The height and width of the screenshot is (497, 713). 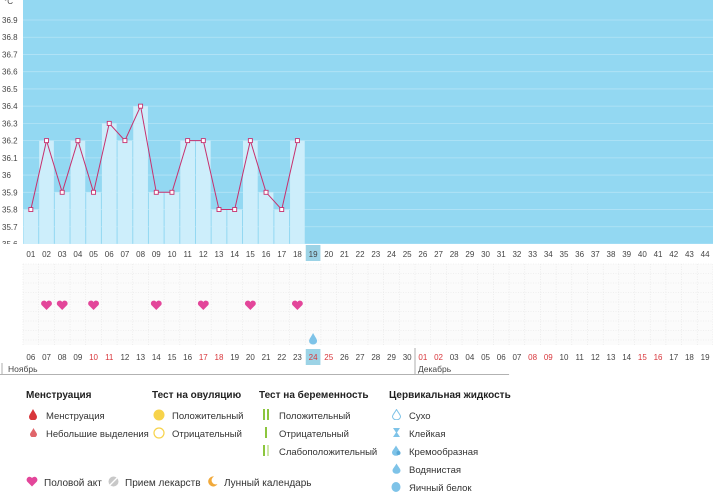 What do you see at coordinates (391, 357) in the screenshot?
I see `calendar-date-label: 29` at bounding box center [391, 357].